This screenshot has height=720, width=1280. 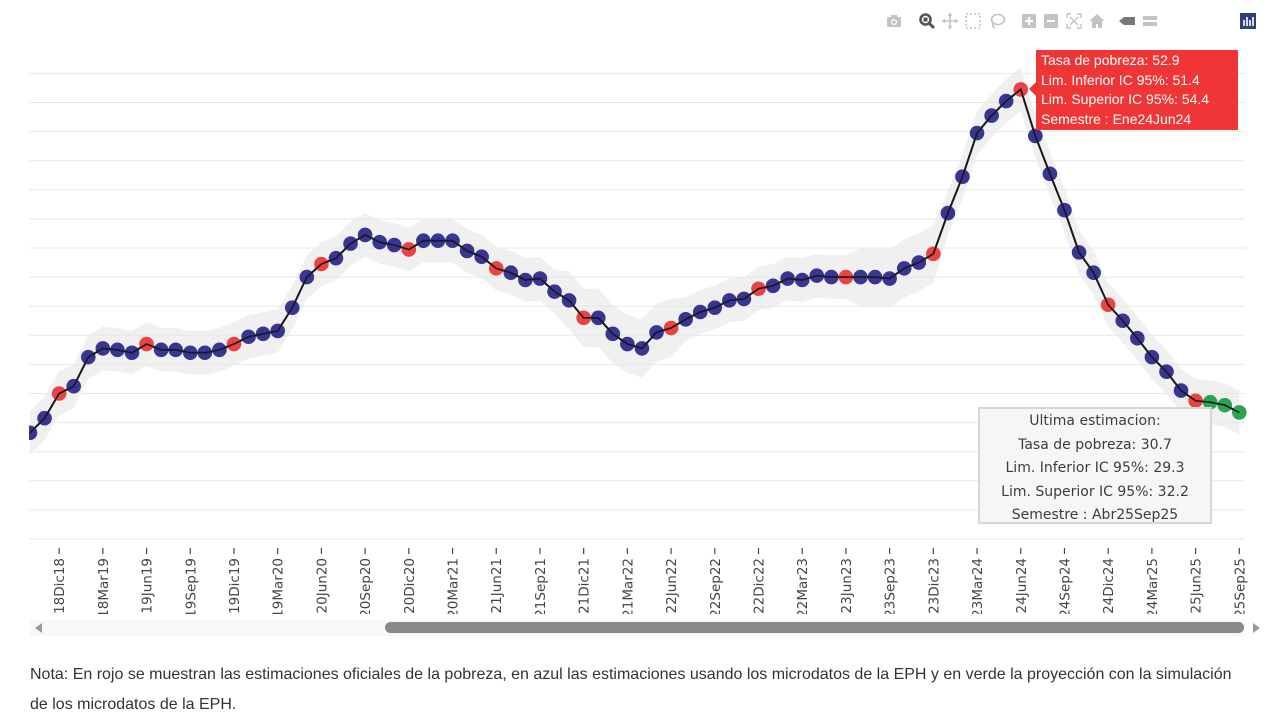 I want to click on hover-upper-ci: Lim. Superior IC 95%: 54.4, so click(x=1125, y=99).